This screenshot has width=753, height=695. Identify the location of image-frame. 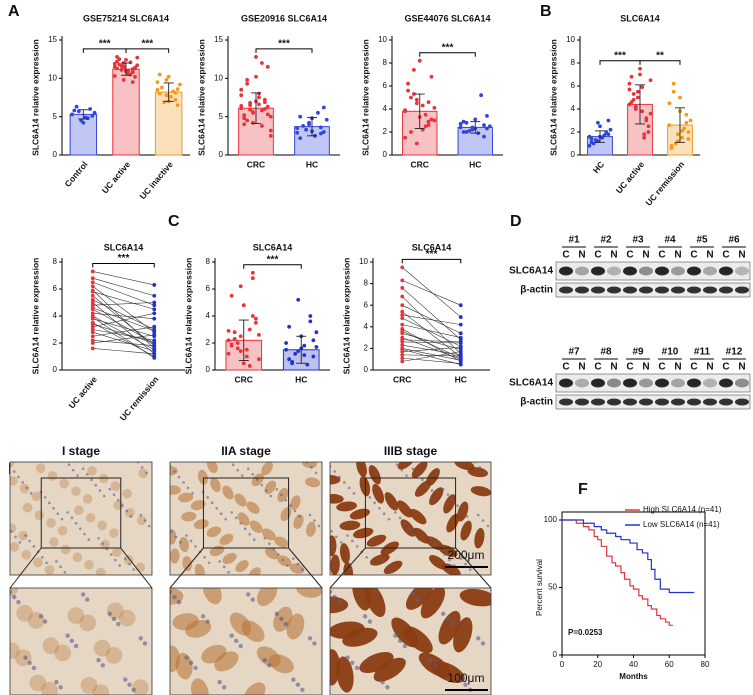
(246, 518).